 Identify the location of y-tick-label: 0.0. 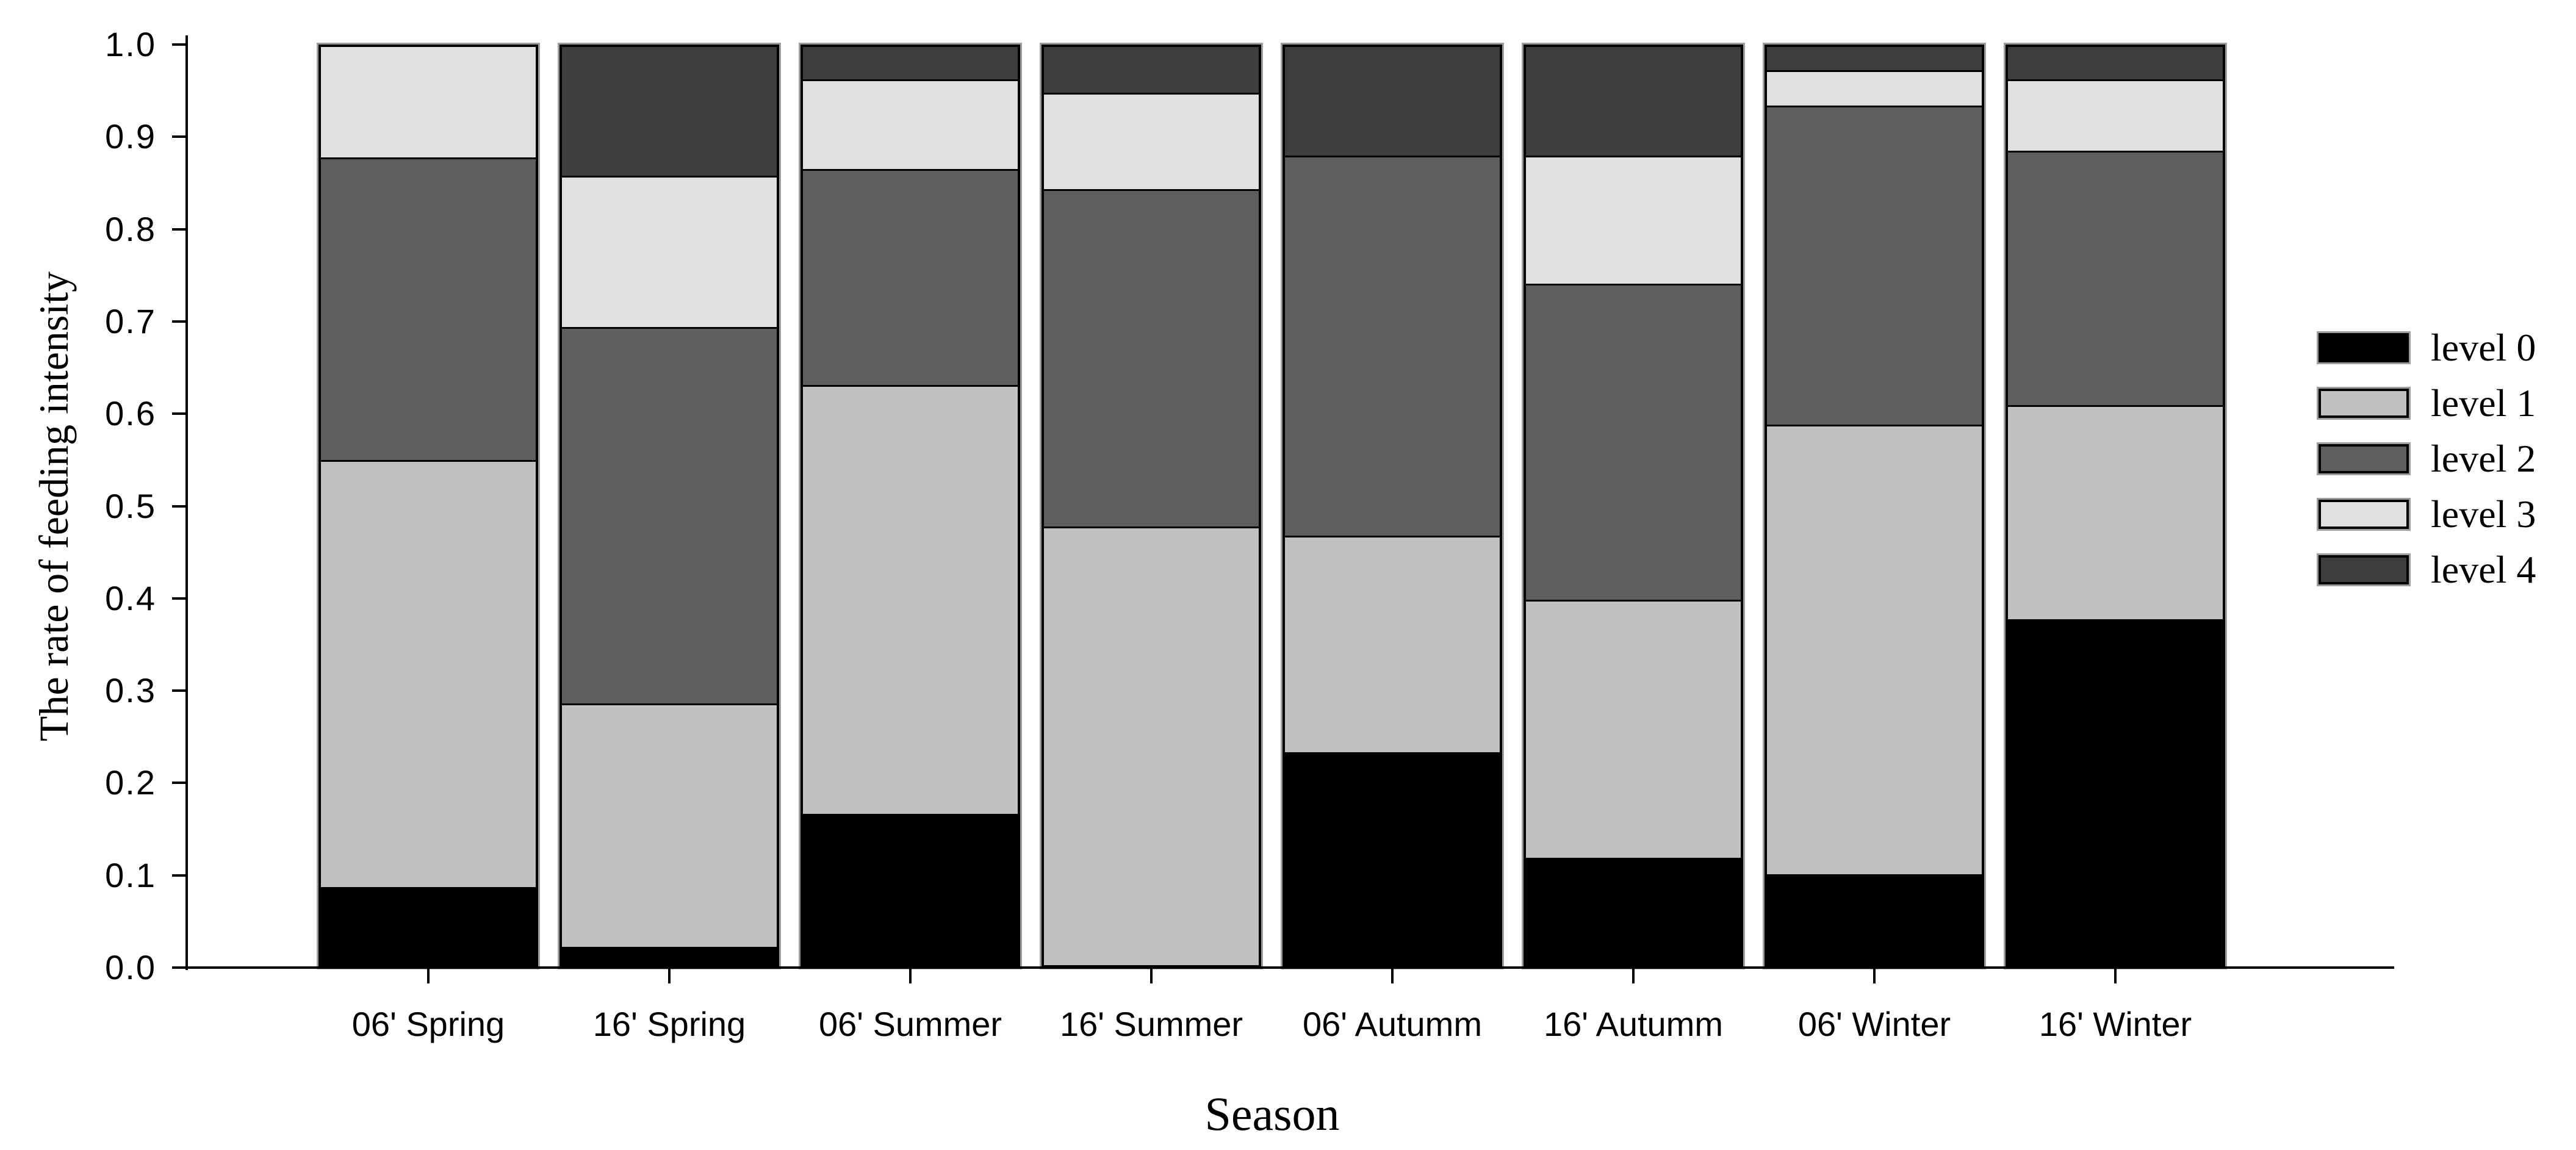
(130, 967).